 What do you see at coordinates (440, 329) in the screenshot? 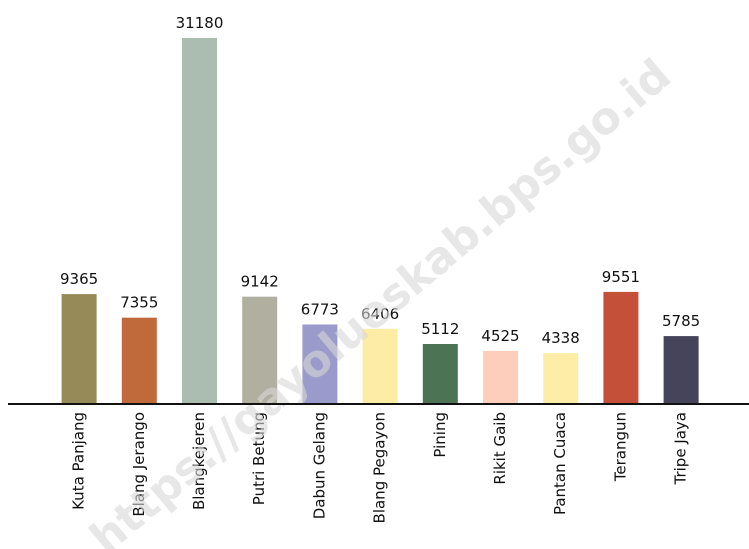
I see `value-label: 5112` at bounding box center [440, 329].